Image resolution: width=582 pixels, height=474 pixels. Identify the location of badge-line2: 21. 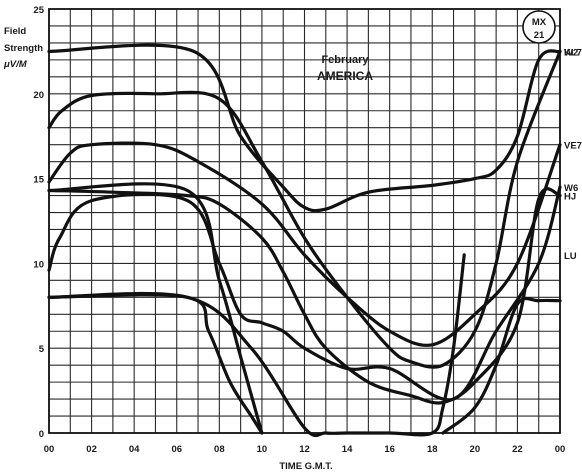
(539, 35).